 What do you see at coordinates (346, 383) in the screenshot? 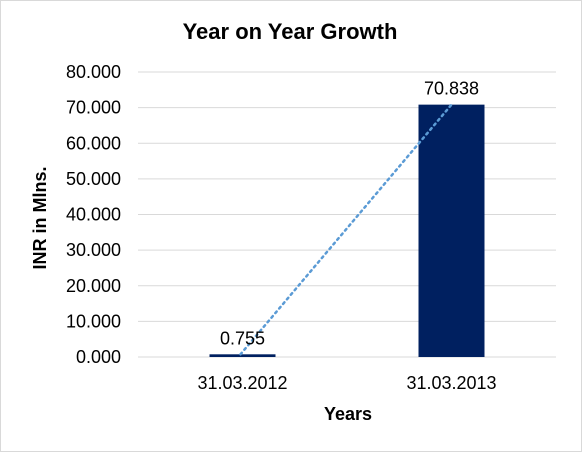
I see `x-axis-ticks: 31.03.2012 31.03.2013` at bounding box center [346, 383].